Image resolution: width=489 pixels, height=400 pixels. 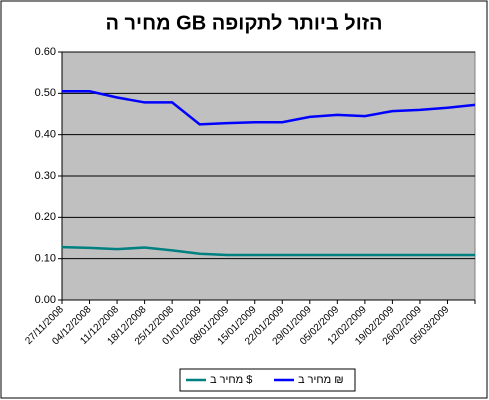 I want to click on chart-title: מחיר ה GB הזול ביותר לתקופה, so click(x=243, y=23).